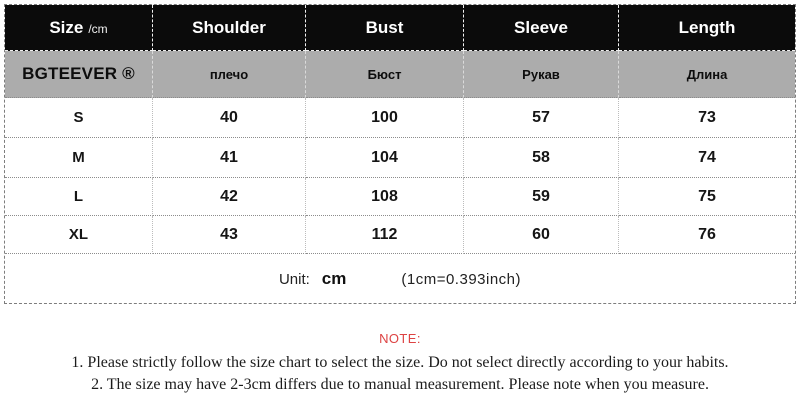 The image size is (800, 406). What do you see at coordinates (385, 197) in the screenshot?
I see `bust-value: 108` at bounding box center [385, 197].